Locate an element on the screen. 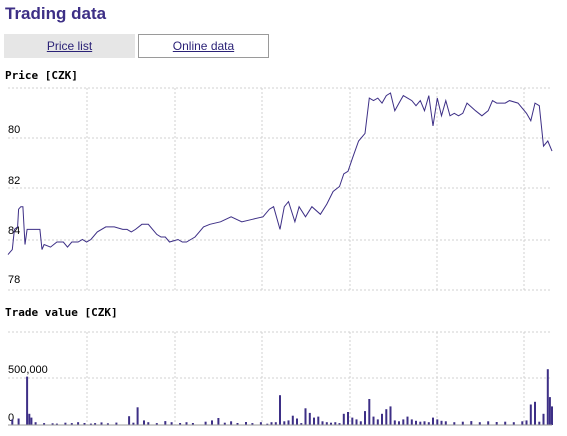  price-ytick-82: 82 is located at coordinates (14, 181).